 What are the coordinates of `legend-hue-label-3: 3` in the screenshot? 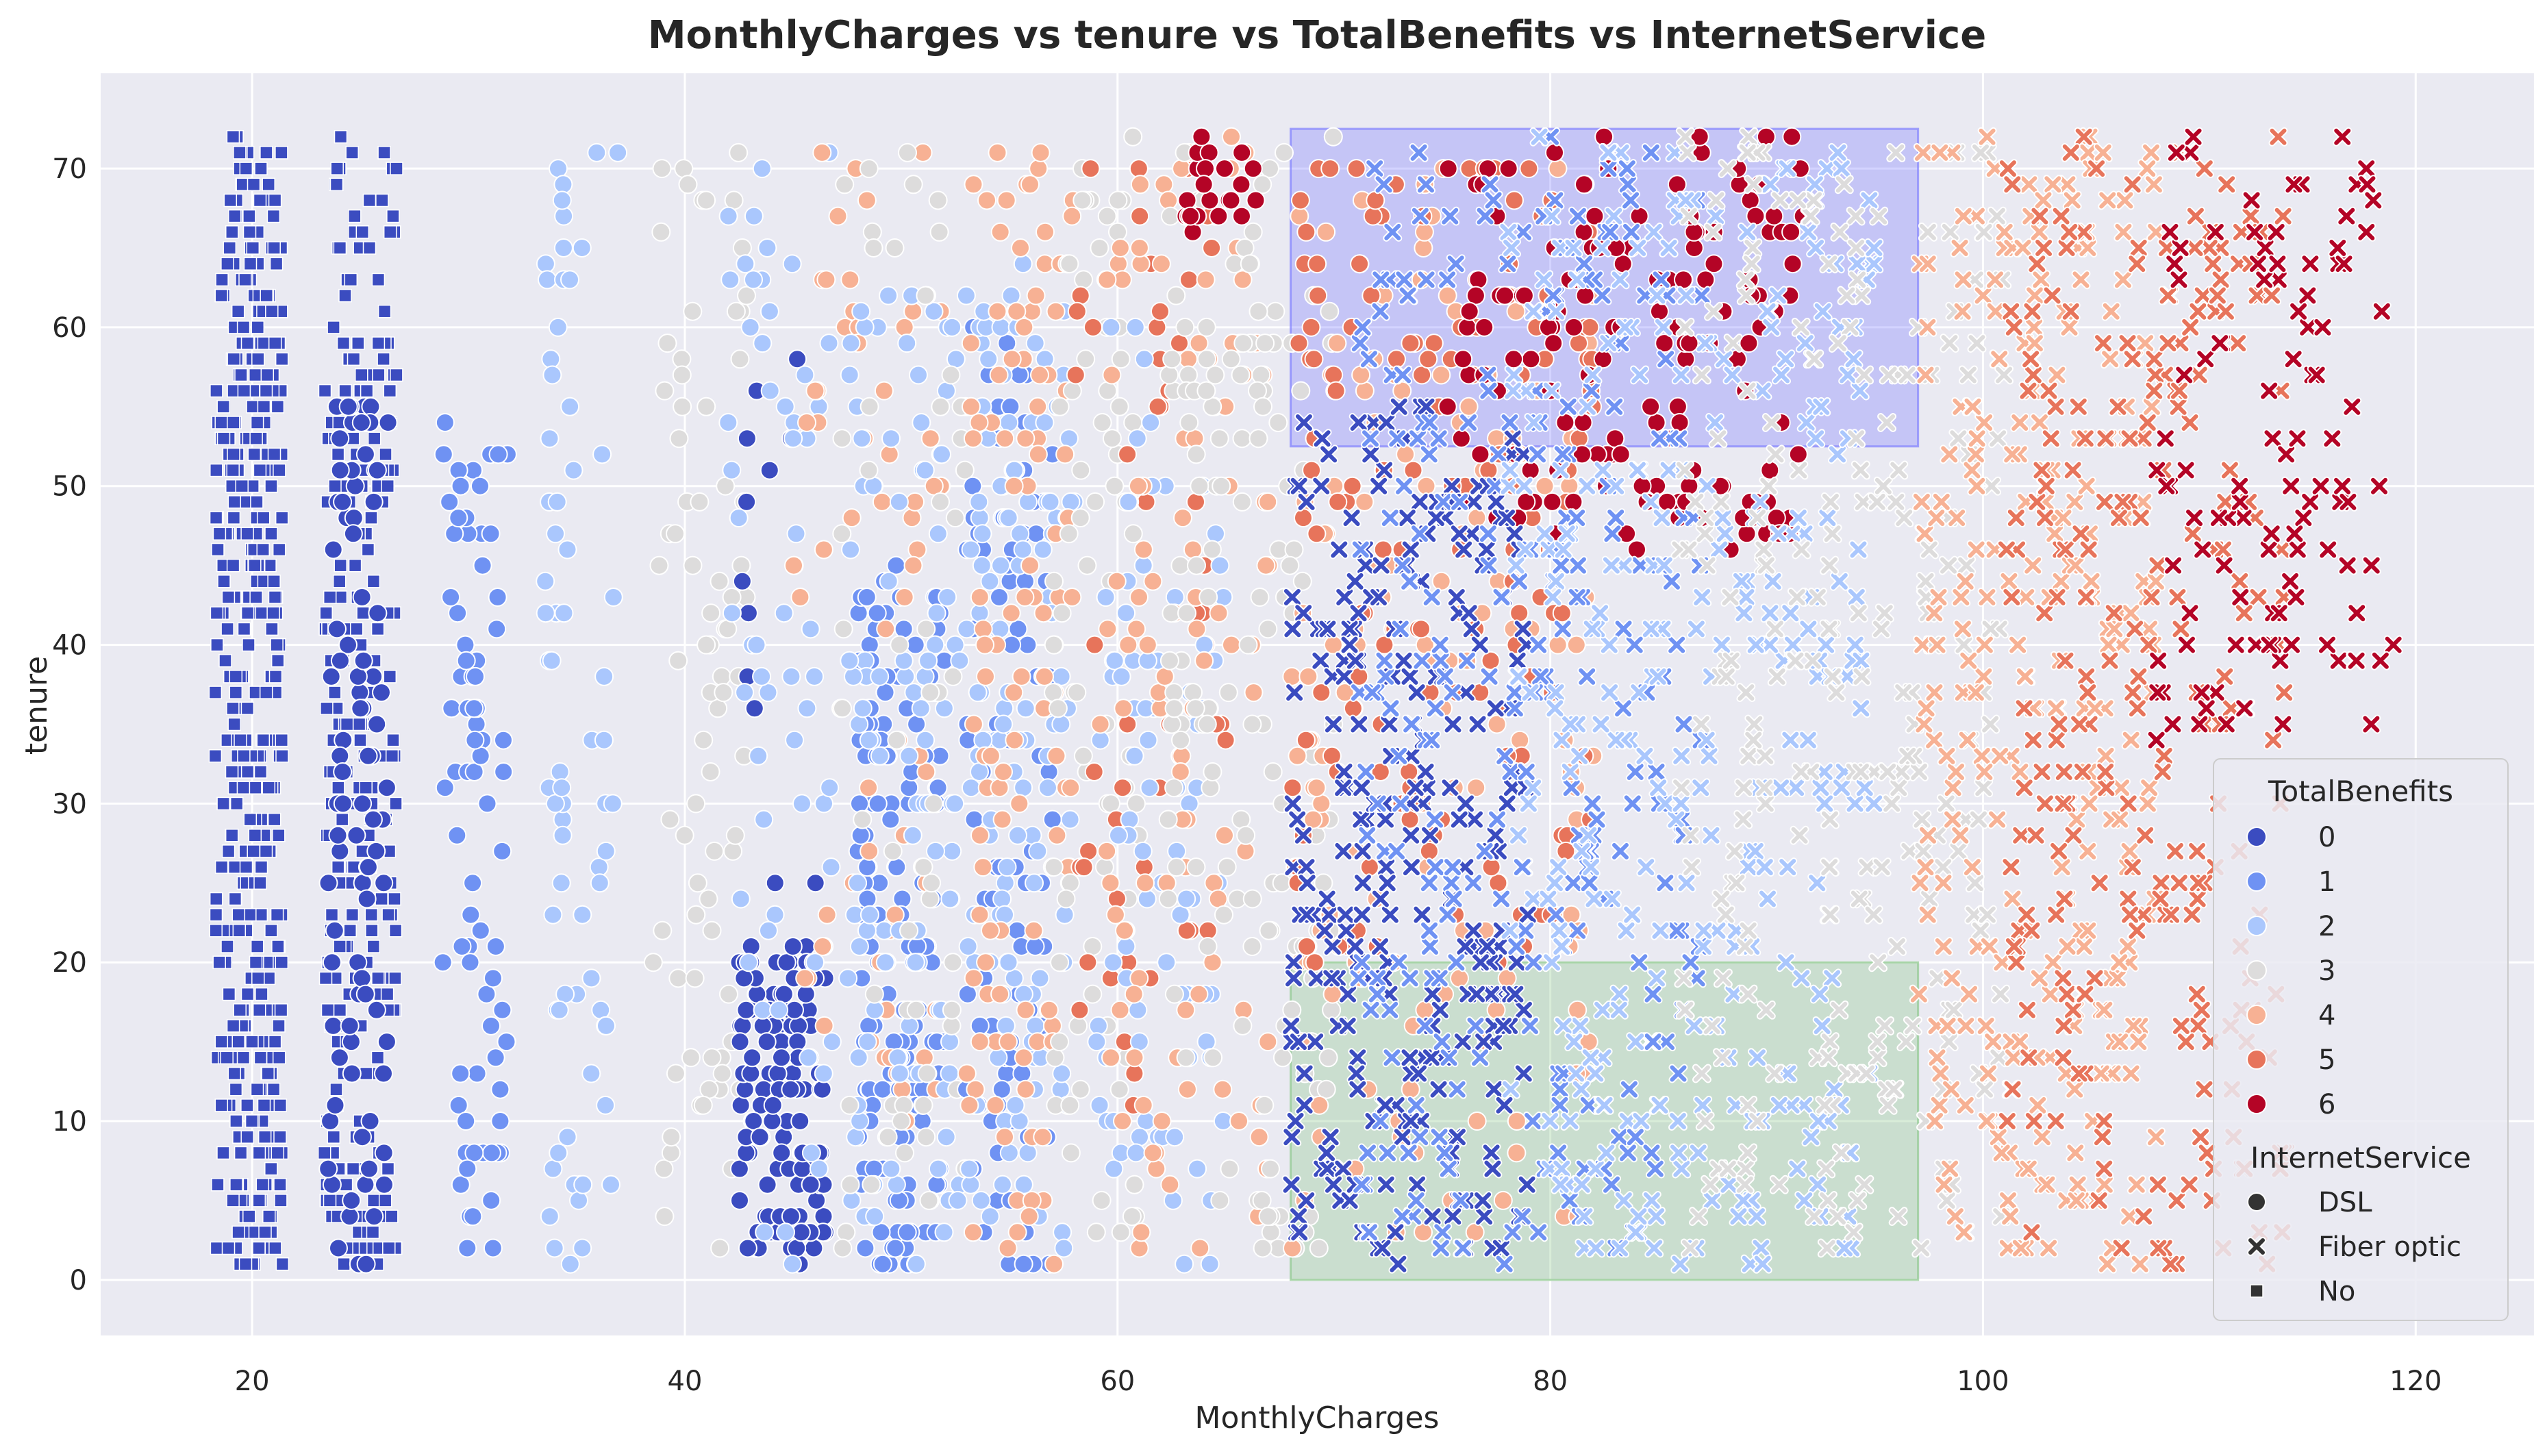 It's located at (2326, 971).